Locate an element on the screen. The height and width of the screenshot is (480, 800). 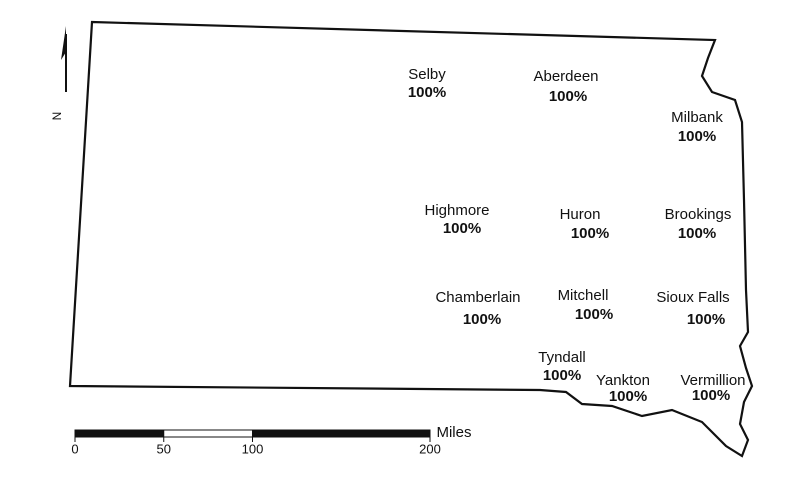
city-name: Tyndall is located at coordinates (562, 357).